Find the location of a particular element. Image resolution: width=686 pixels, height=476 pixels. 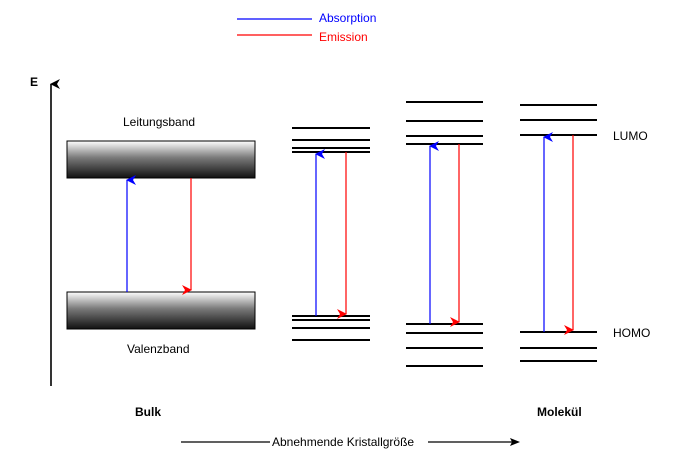

absorption-legend-label: Absorption is located at coordinates (347, 18).